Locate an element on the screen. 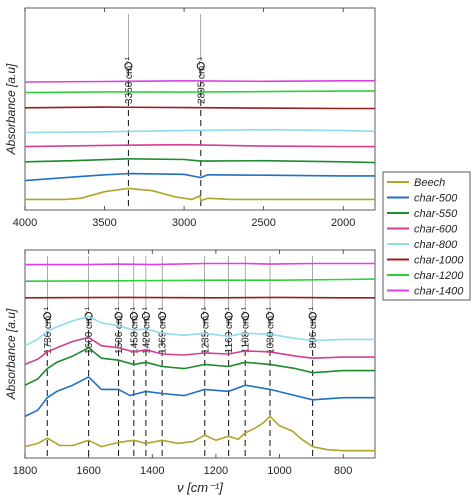 The image size is (474, 502). x-tick-label: 2000 is located at coordinates (343, 223).